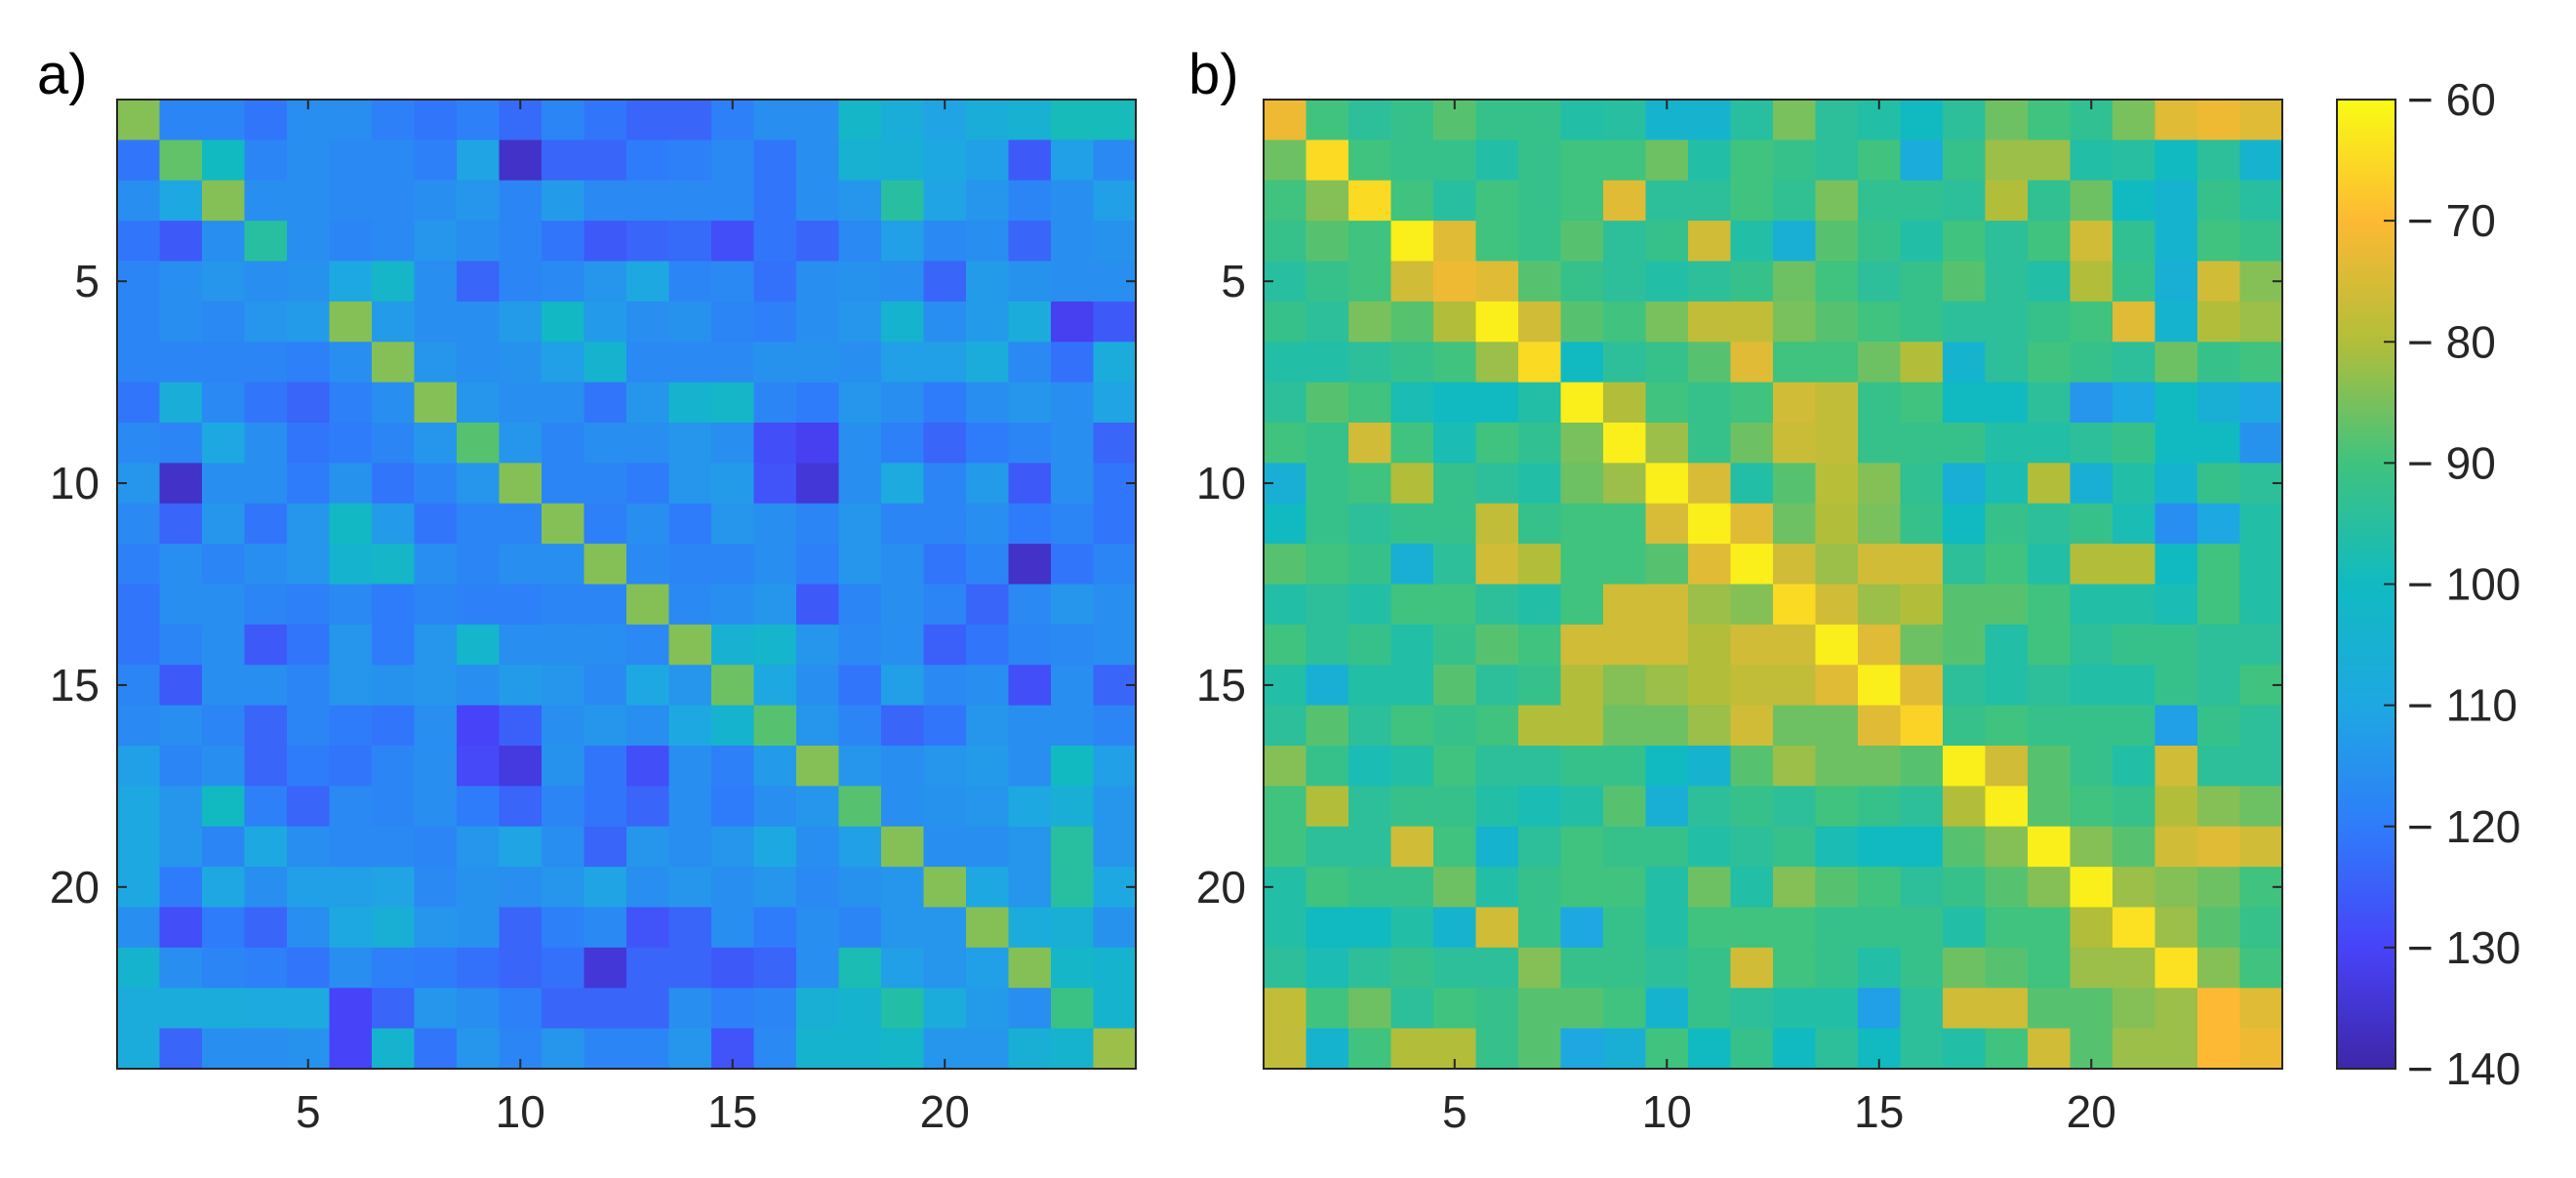 The width and height of the screenshot is (2576, 1178). Describe the element at coordinates (1879, 1111) in the screenshot. I see `x-tick-label: 15` at that location.